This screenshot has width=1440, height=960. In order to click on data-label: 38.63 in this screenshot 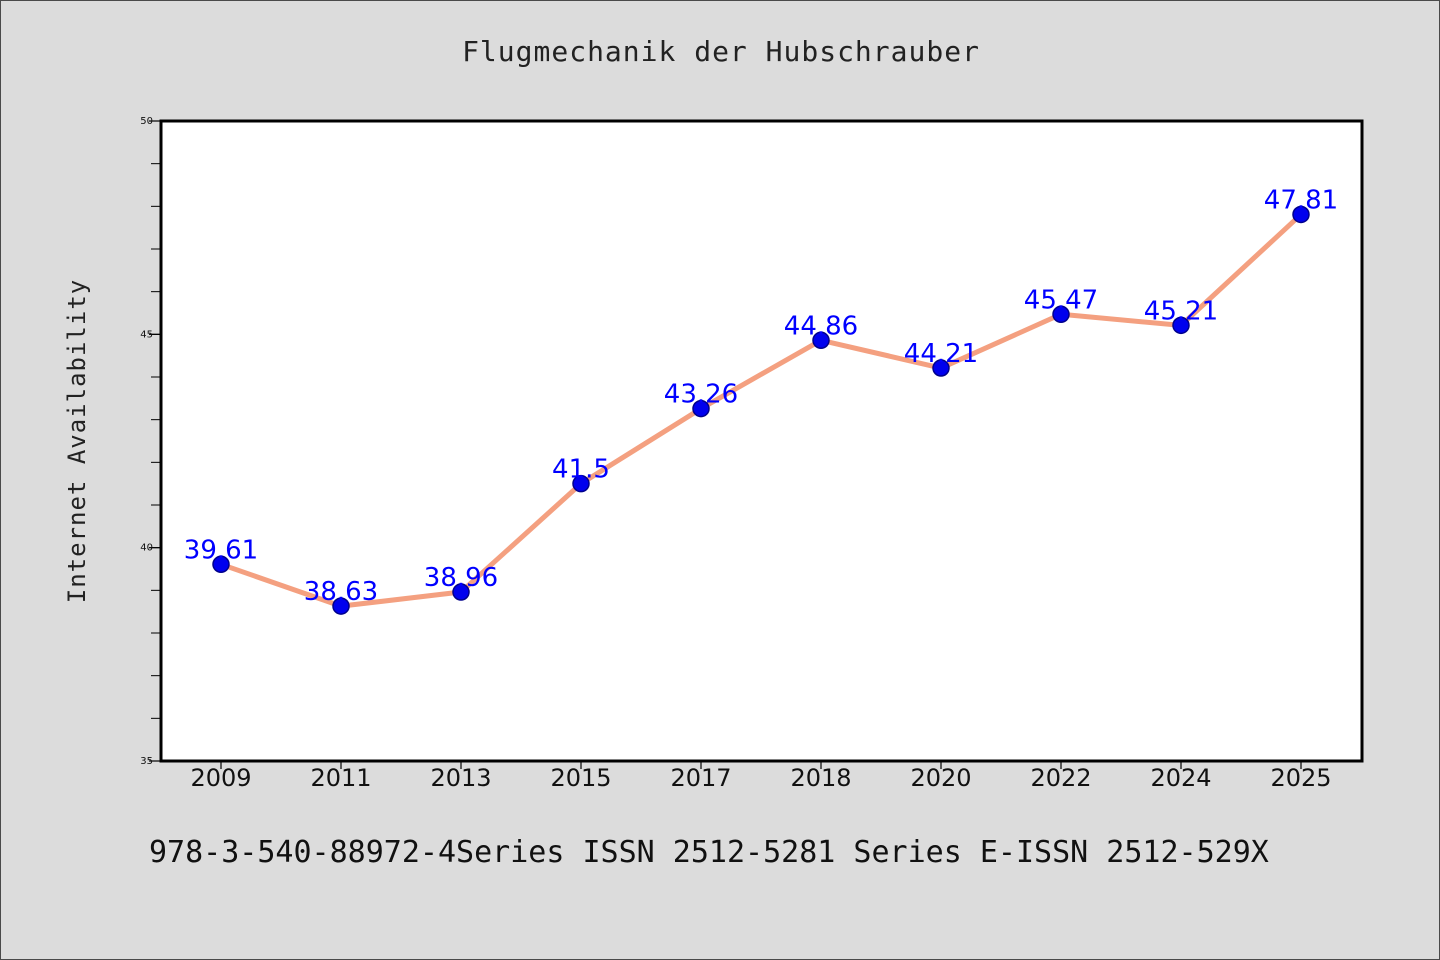, I will do `click(341, 592)`.